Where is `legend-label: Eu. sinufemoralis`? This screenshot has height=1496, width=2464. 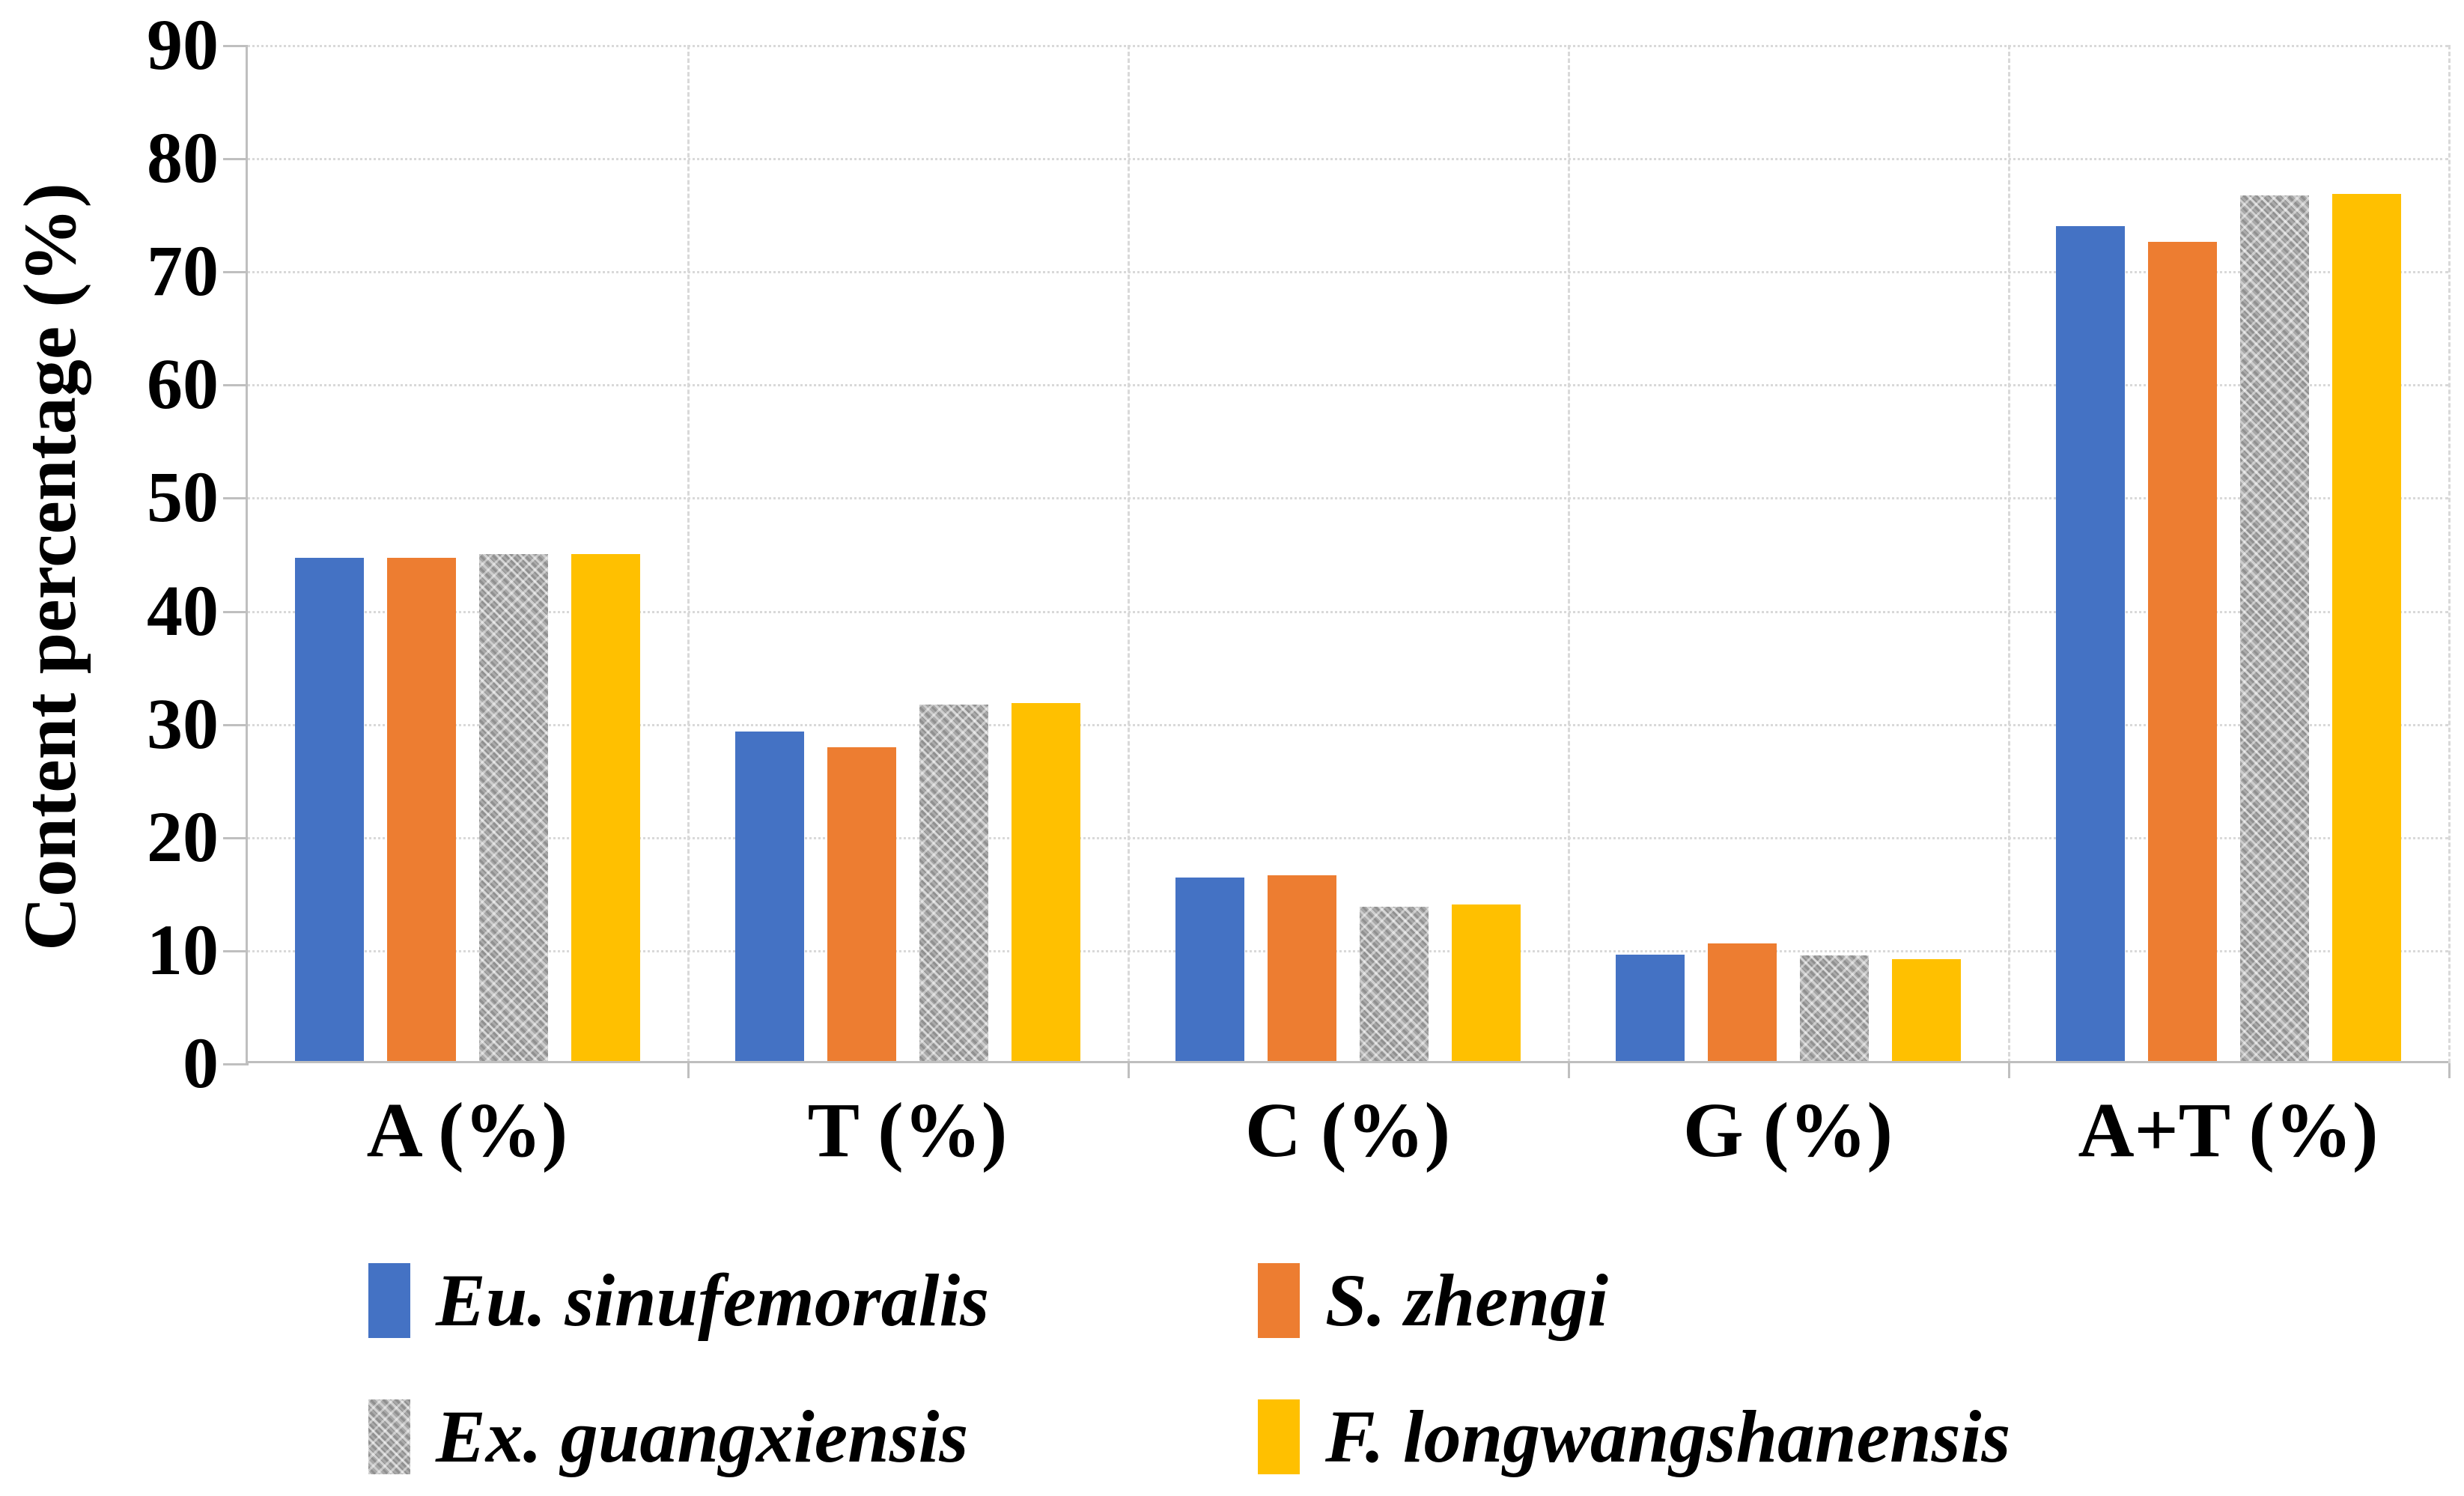
legend-label: Eu. sinufemoralis is located at coordinates (713, 1300).